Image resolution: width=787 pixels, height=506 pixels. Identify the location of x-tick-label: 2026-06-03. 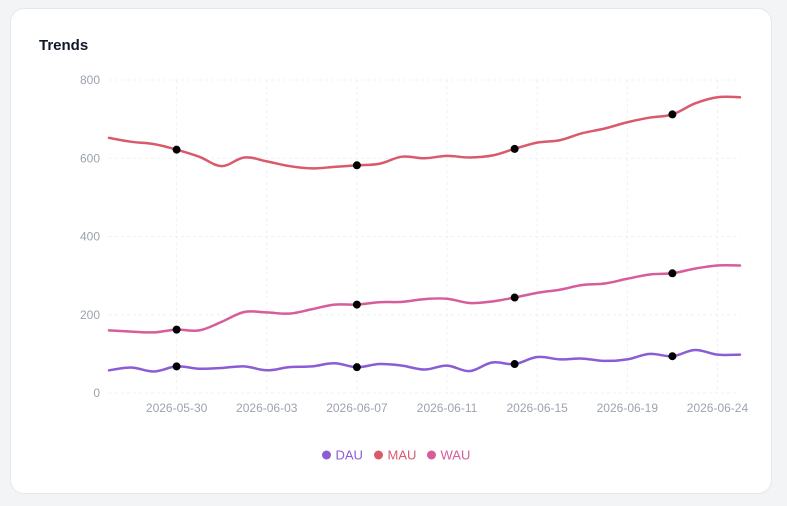
(267, 408).